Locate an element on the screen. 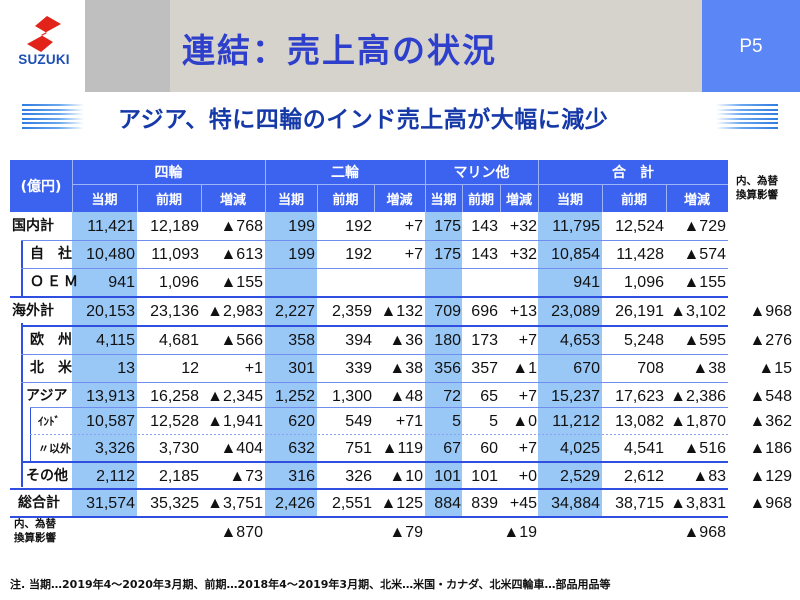 This screenshot has height=600, width=800. title-band-accent is located at coordinates (127, 46).